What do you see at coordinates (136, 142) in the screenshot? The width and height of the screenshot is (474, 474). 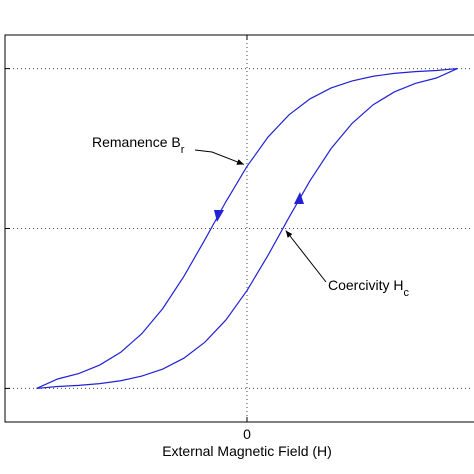 I see `annotation-text: Remanence B` at bounding box center [136, 142].